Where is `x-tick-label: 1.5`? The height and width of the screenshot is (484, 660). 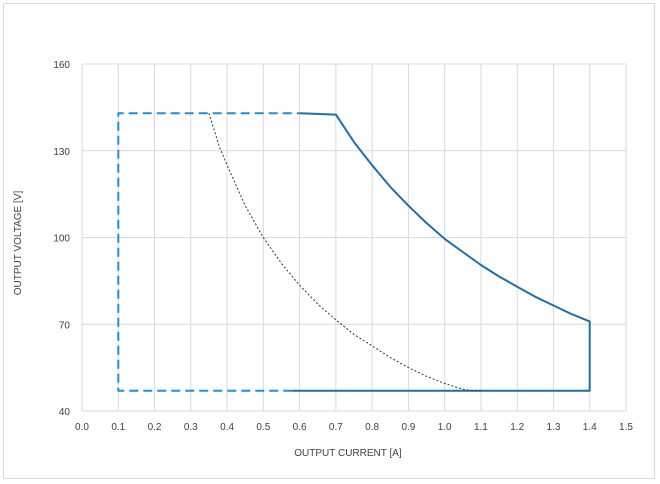 x-tick-label: 1.5 is located at coordinates (626, 427).